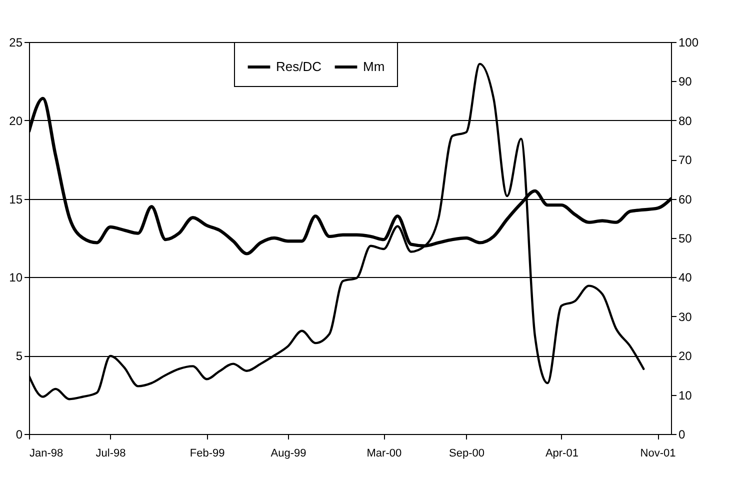 The image size is (741, 478). What do you see at coordinates (299, 66) in the screenshot?
I see `legend-label: Res/DC` at bounding box center [299, 66].